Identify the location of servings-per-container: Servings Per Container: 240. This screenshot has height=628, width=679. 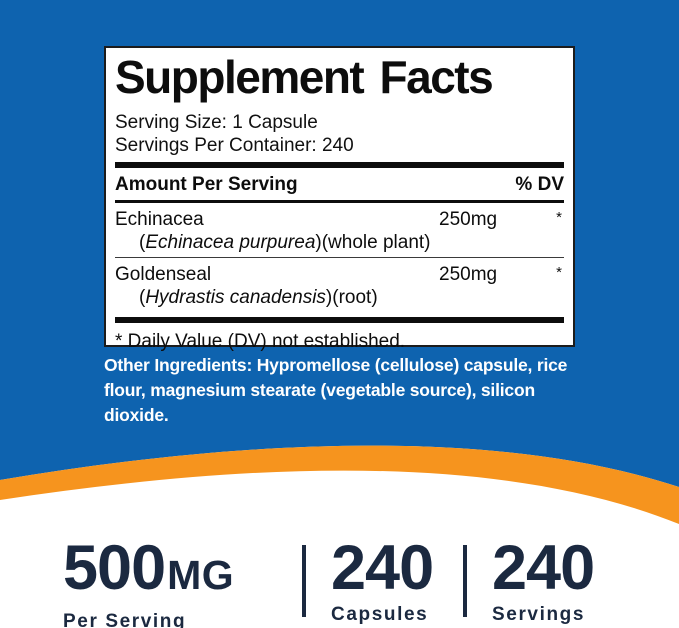
(234, 145).